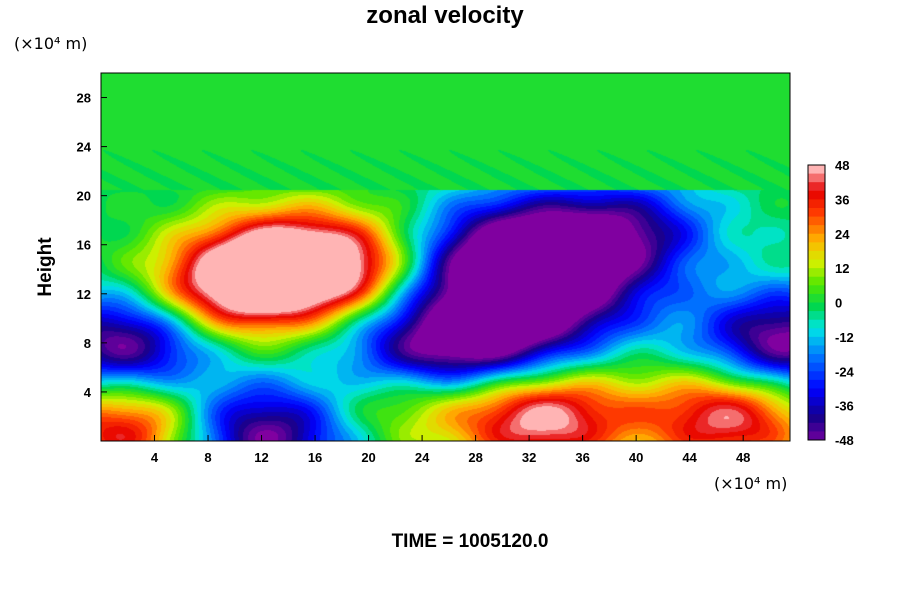  Describe the element at coordinates (842, 199) in the screenshot. I see `colorbar-label: 36` at that location.